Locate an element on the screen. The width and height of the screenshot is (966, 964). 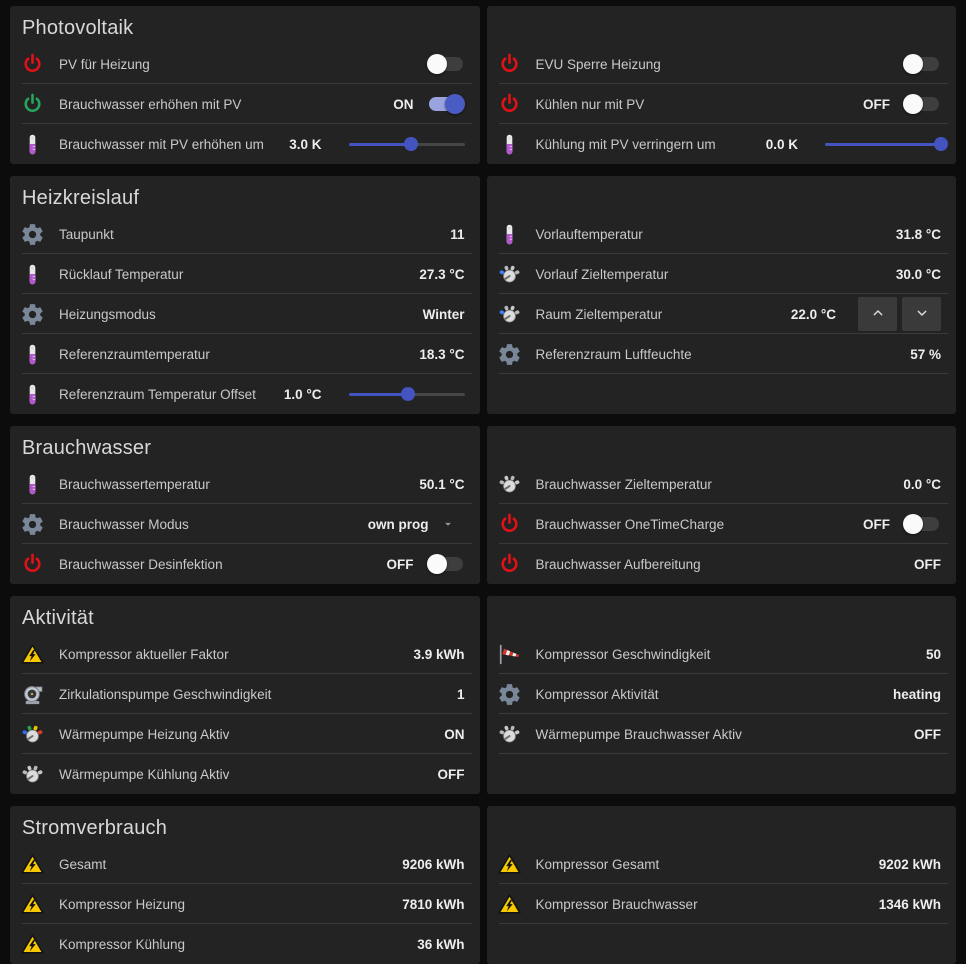
entity-right-group is located at coordinates (922, 64).